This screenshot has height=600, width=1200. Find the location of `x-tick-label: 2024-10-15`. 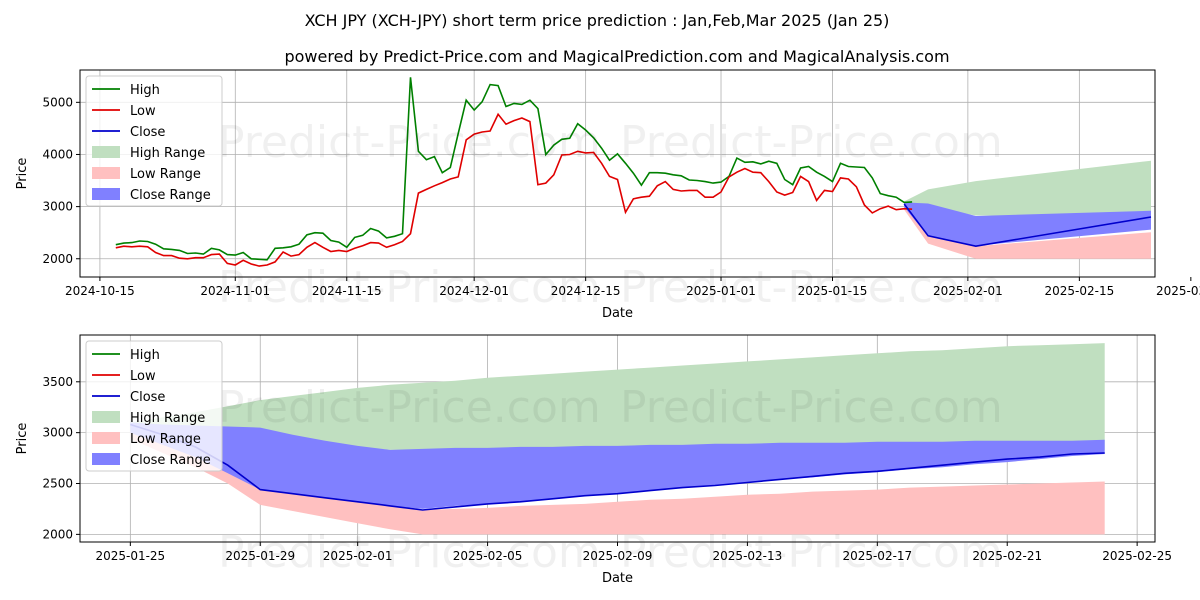

x-tick-label: 2024-10-15 is located at coordinates (100, 291).